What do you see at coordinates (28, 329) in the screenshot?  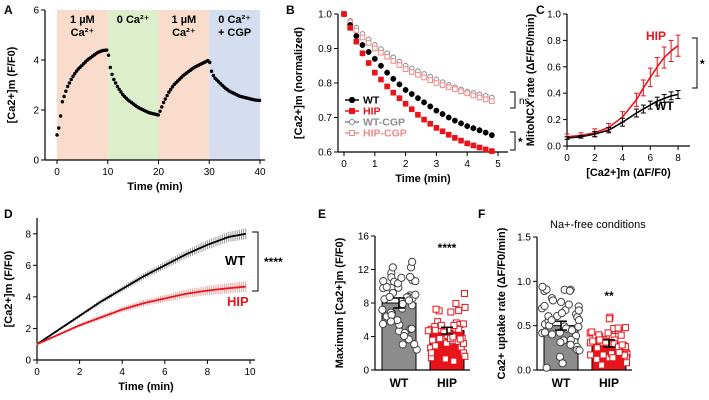 I see `y-tick-label: 2` at bounding box center [28, 329].